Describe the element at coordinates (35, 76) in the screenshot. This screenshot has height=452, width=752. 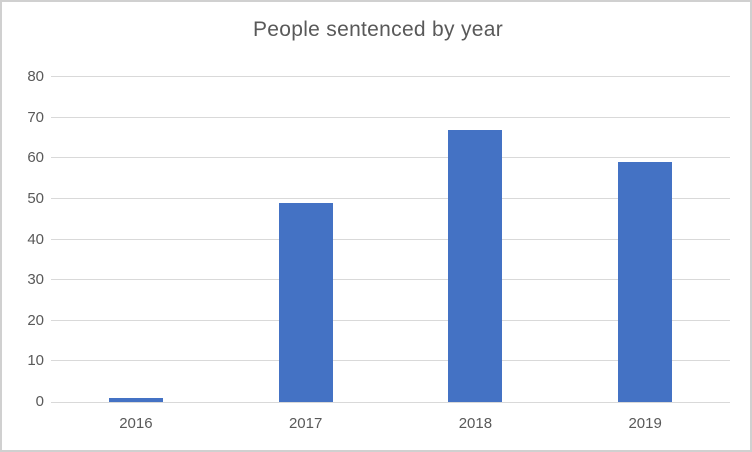
I see `y-axis-tick-label-80: 80` at that location.